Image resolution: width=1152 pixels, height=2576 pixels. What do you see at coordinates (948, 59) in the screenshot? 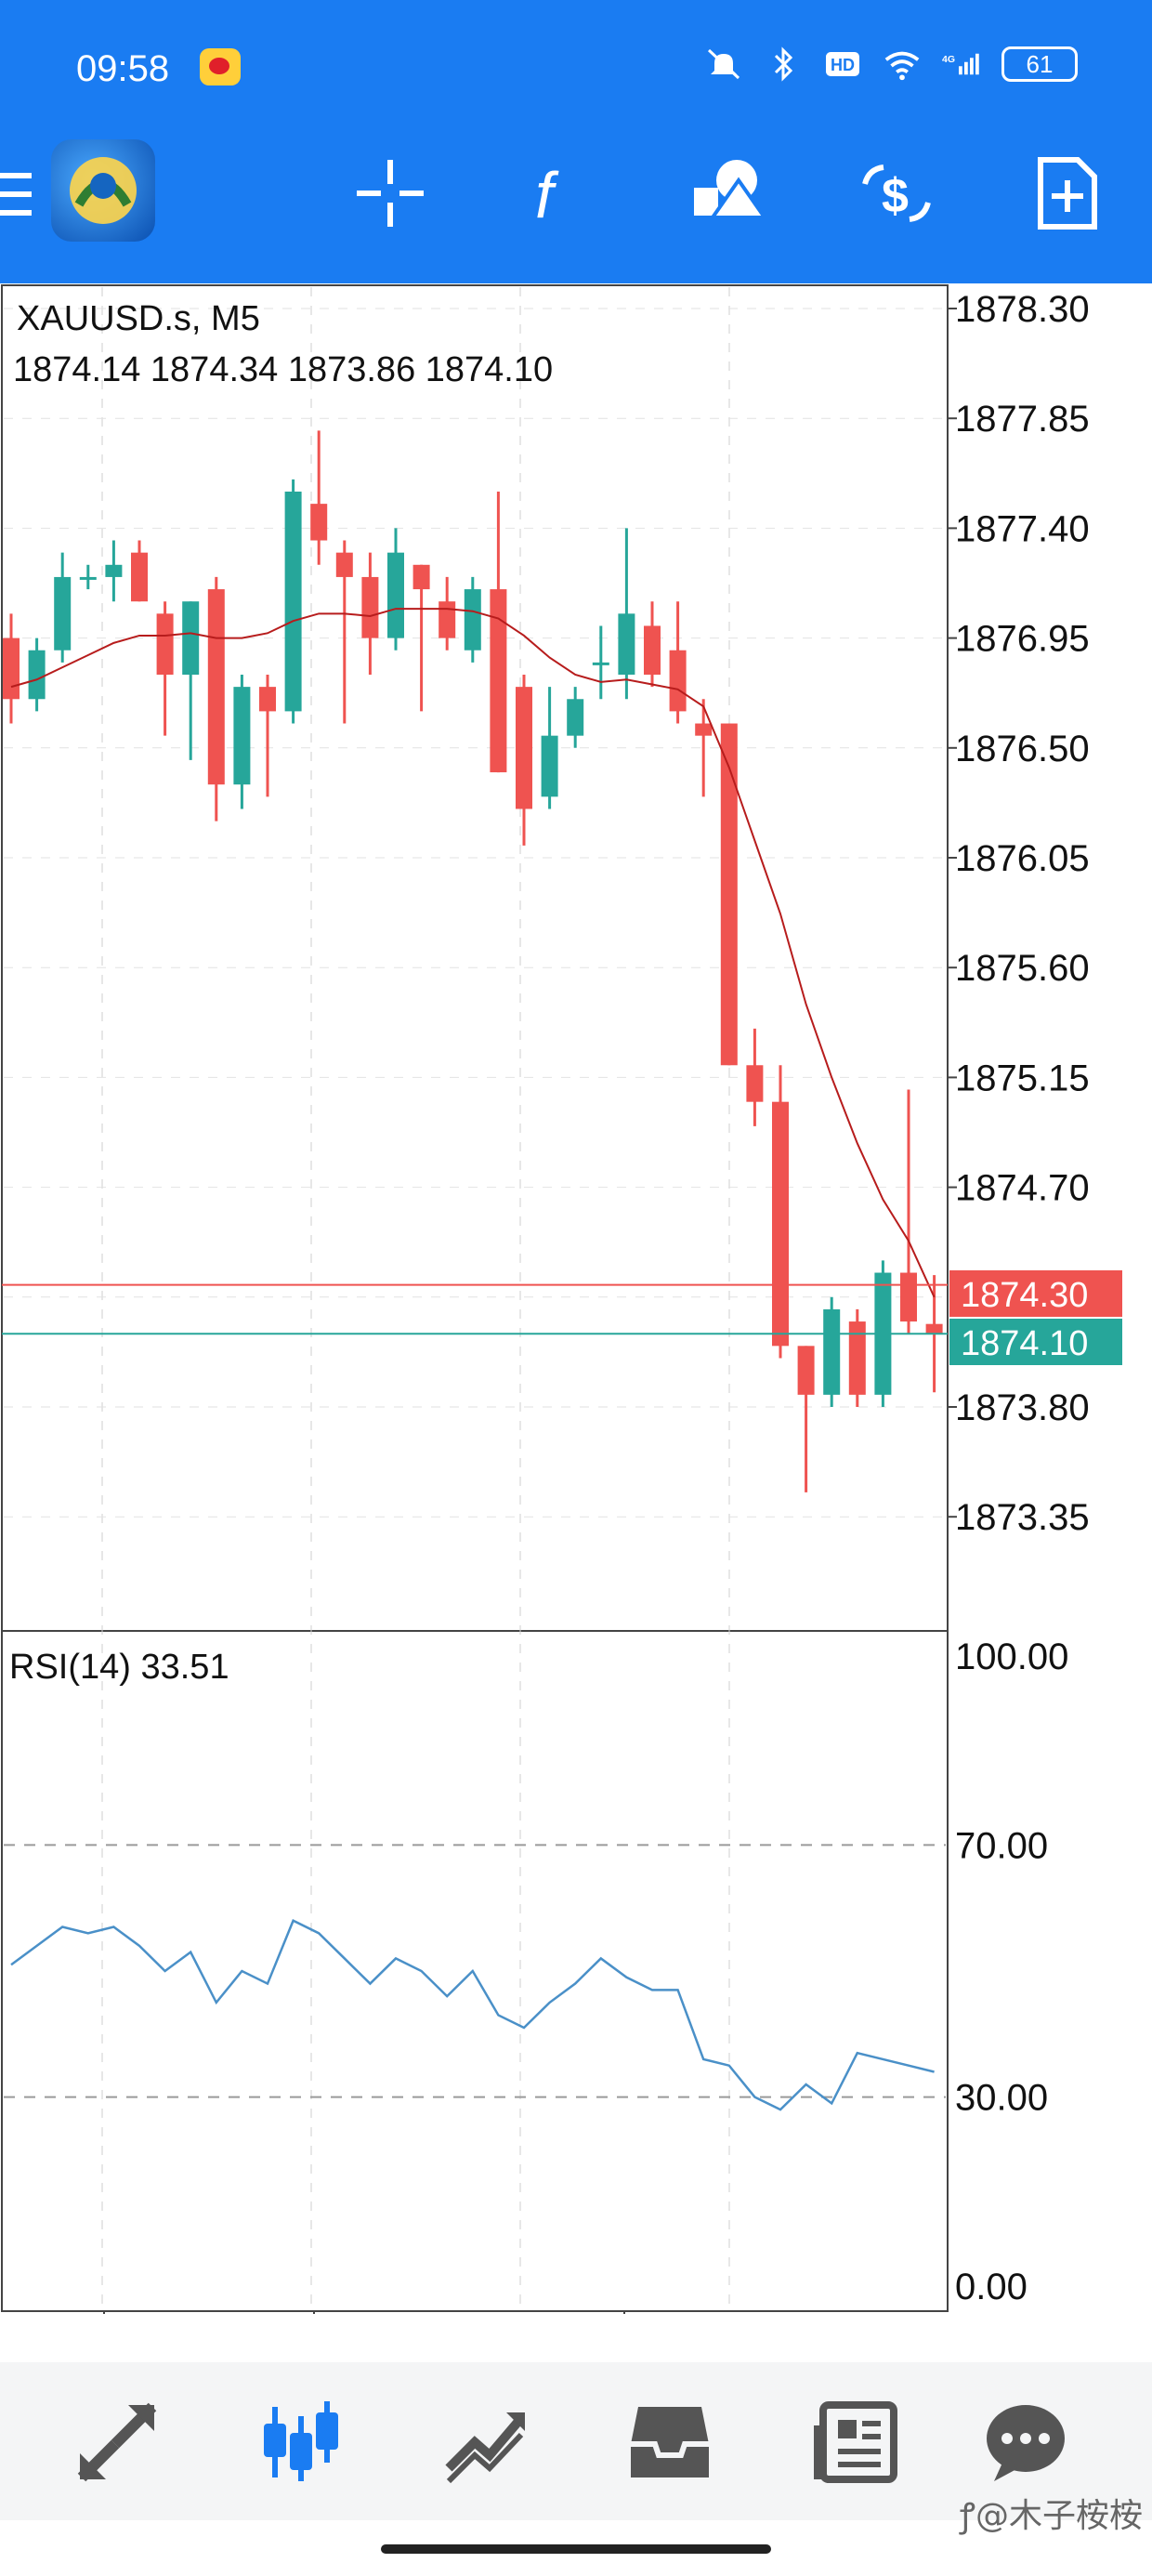
I see `svg-text: 4G` at bounding box center [948, 59].